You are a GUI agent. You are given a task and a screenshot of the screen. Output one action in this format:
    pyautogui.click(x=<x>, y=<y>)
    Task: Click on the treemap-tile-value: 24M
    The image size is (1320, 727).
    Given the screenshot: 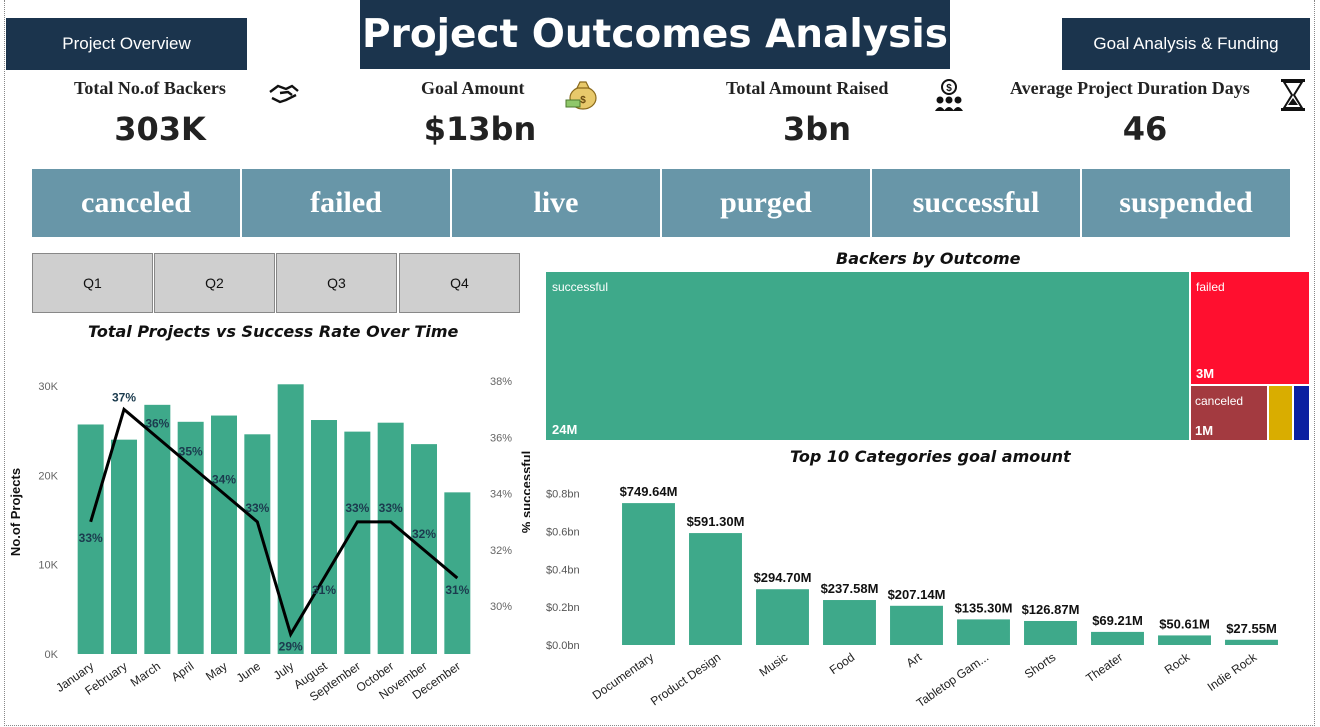 What is the action you would take?
    pyautogui.click(x=564, y=429)
    